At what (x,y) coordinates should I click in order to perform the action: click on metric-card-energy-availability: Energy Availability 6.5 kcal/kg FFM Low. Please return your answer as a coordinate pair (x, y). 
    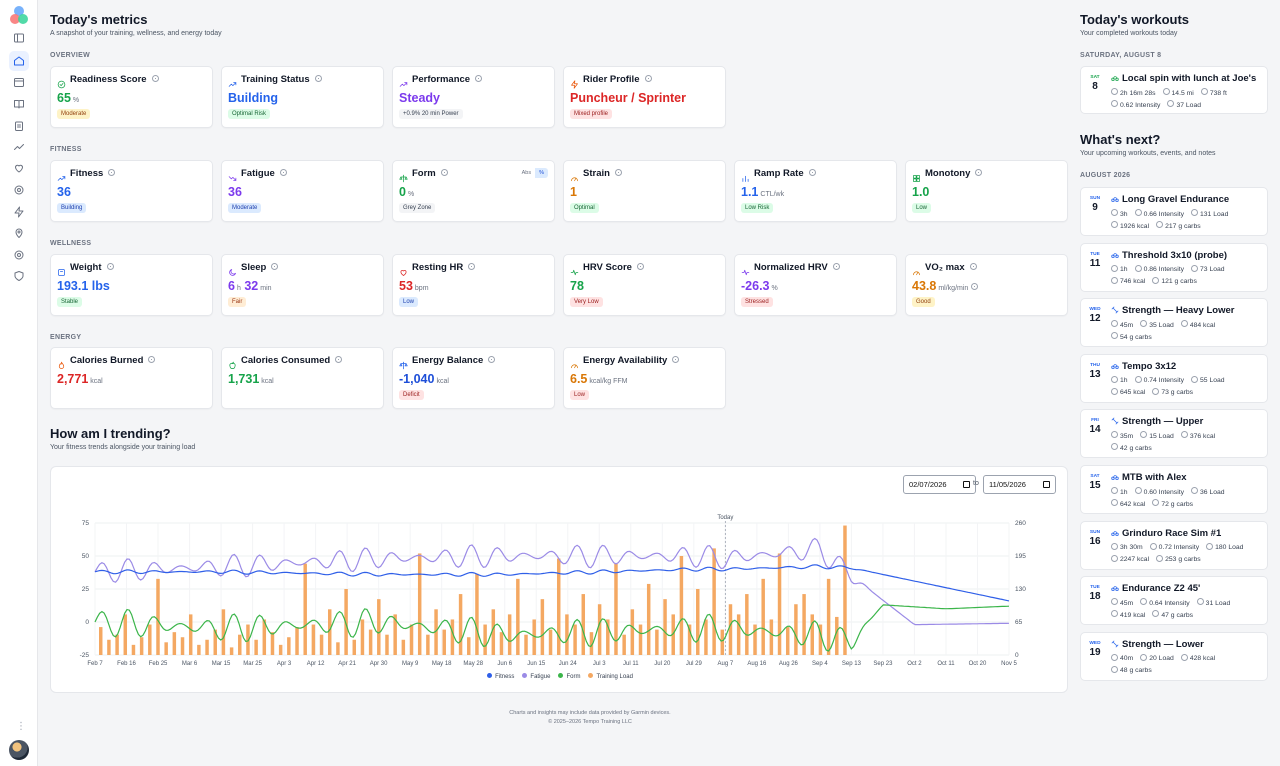
    Looking at the image, I should click on (644, 378).